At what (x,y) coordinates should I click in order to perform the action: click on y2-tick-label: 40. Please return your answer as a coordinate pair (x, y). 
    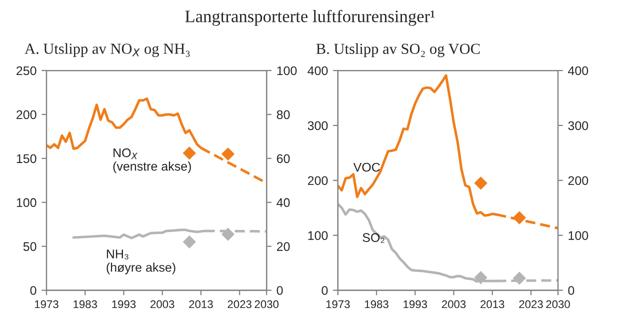
    Looking at the image, I should click on (283, 203).